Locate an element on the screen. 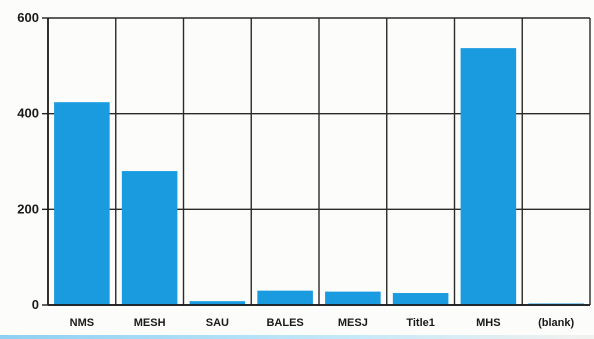 This screenshot has height=339, width=594. bar-title1 is located at coordinates (420, 299).